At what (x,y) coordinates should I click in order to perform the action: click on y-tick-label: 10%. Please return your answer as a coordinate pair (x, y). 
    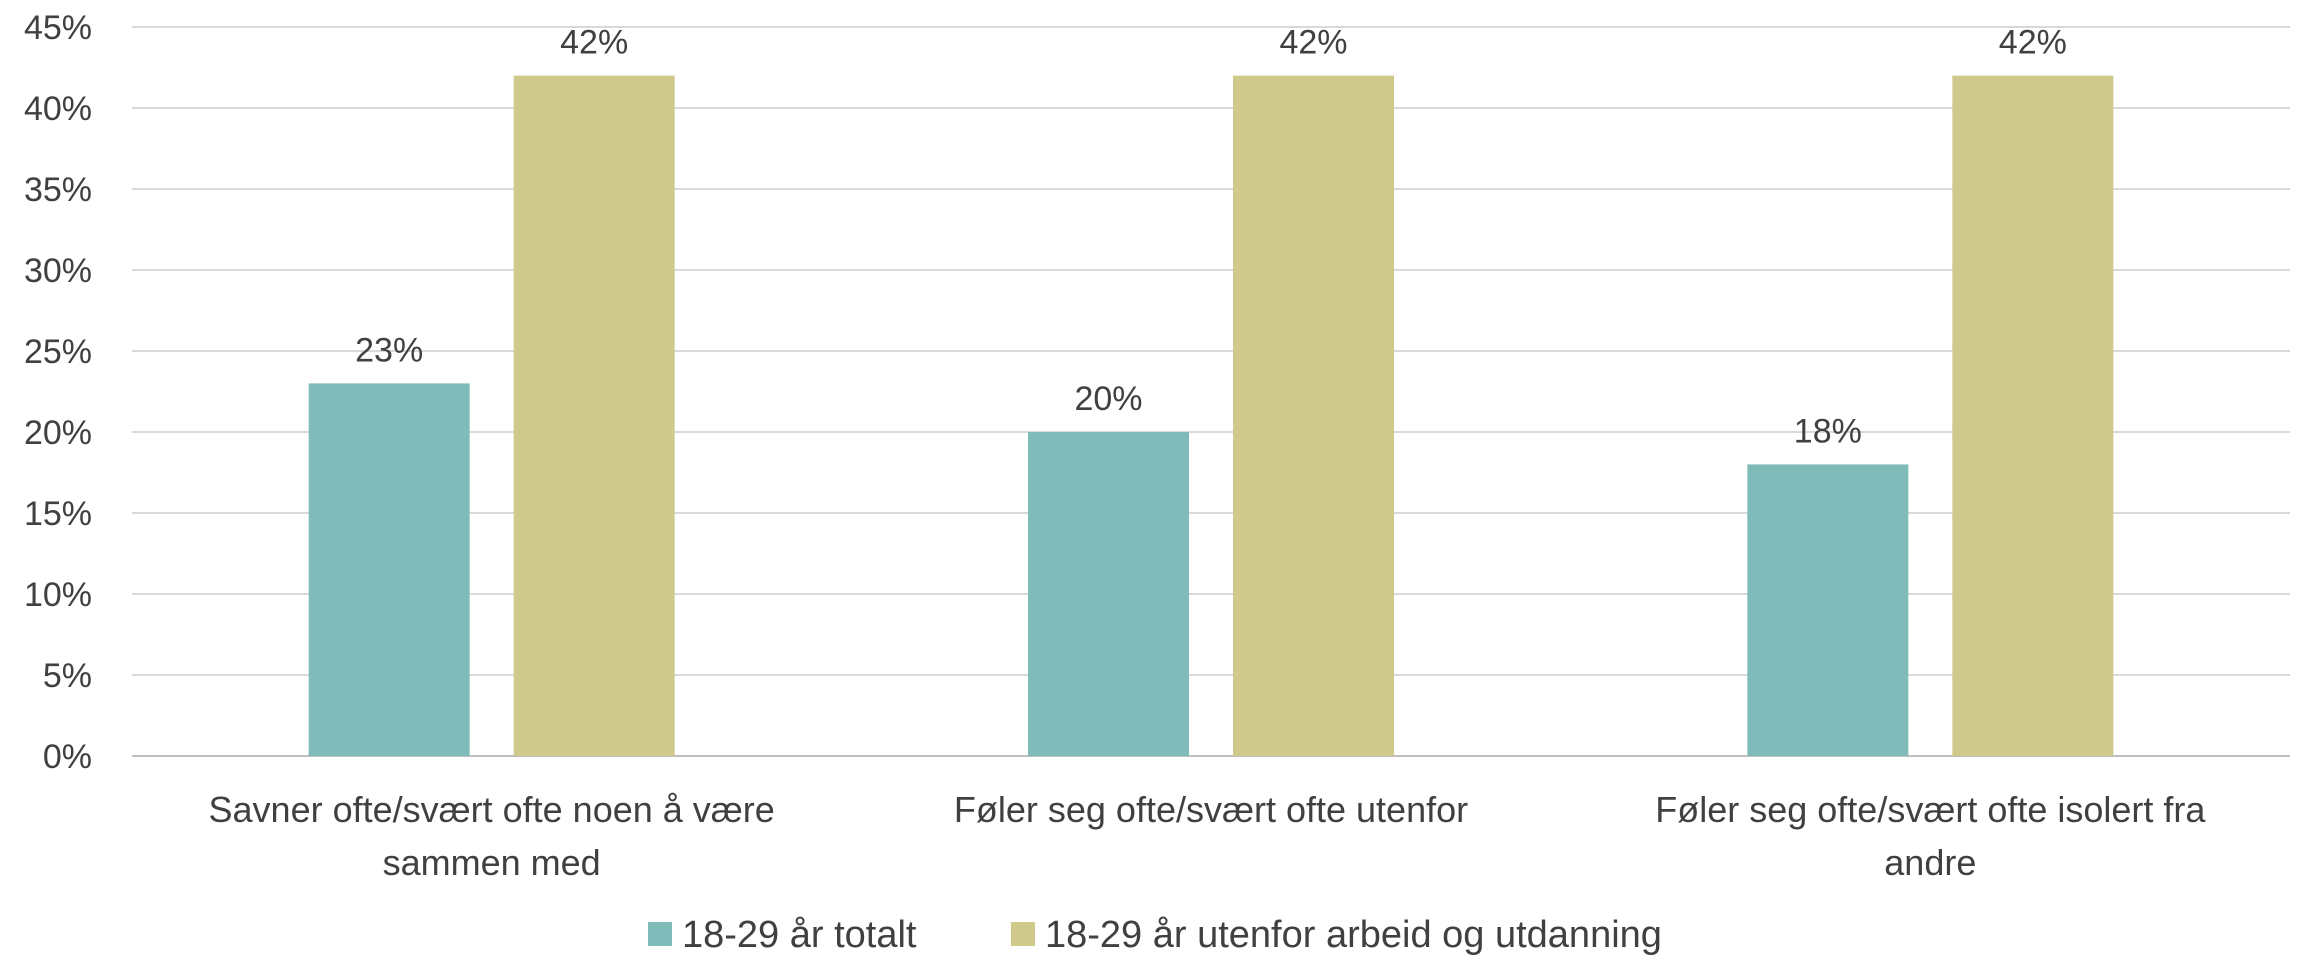
    Looking at the image, I should click on (58, 595).